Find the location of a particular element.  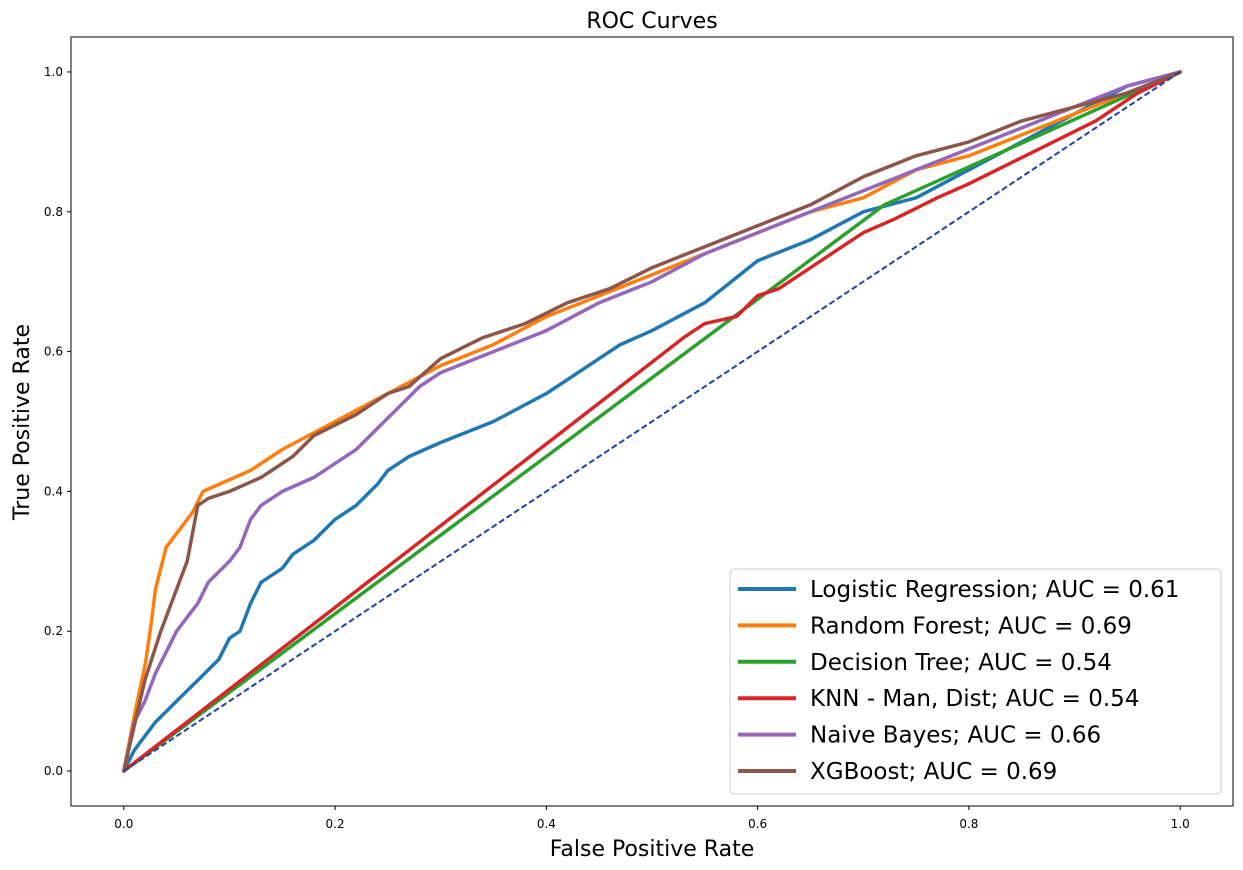

y-tick-label: 1.0 is located at coordinates (53, 72).